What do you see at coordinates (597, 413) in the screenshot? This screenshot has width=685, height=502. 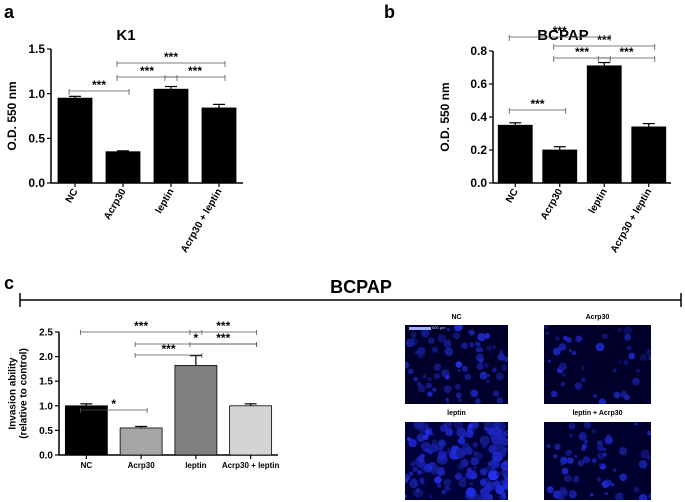 I see `micrograph-label-leptin-acrp30: leptin + Acrp30` at bounding box center [597, 413].